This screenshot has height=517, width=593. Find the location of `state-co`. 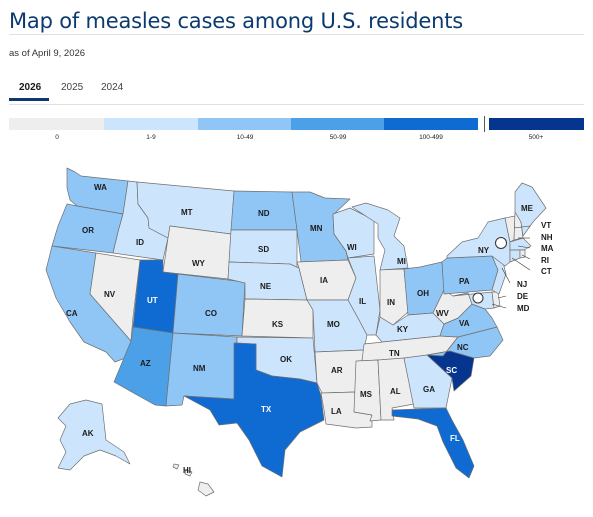

state-co is located at coordinates (209, 305).